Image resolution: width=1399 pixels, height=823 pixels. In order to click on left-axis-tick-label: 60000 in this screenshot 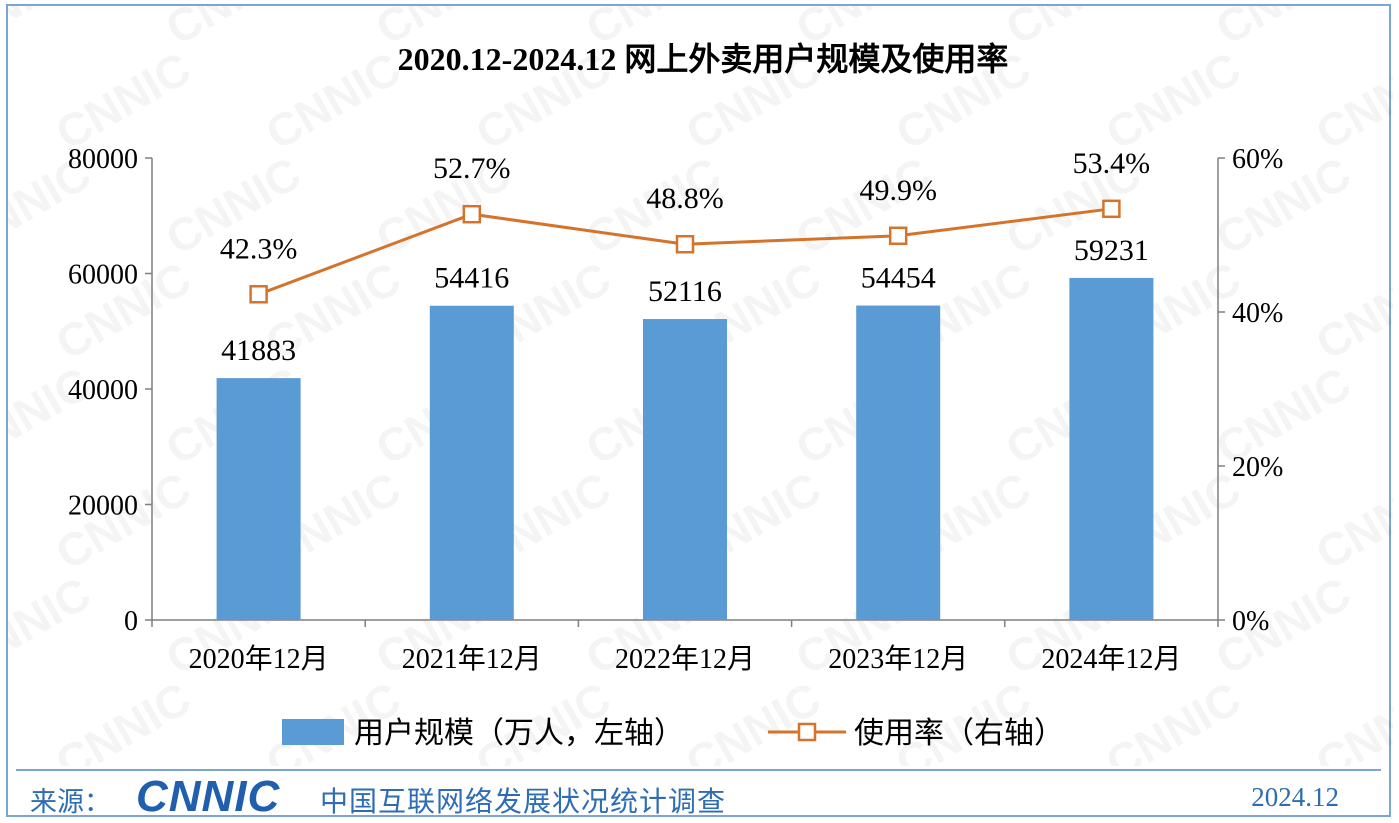, I will do `click(103, 275)`.